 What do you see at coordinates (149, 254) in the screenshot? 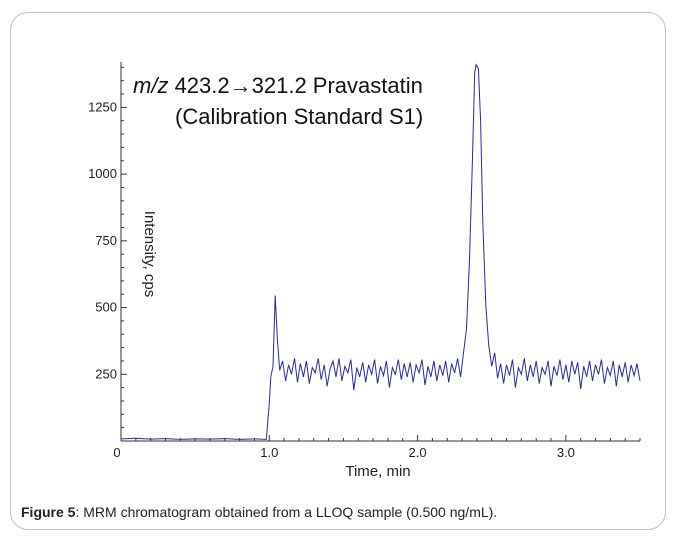
I see `y-axis-title: Intensity, cps` at bounding box center [149, 254].